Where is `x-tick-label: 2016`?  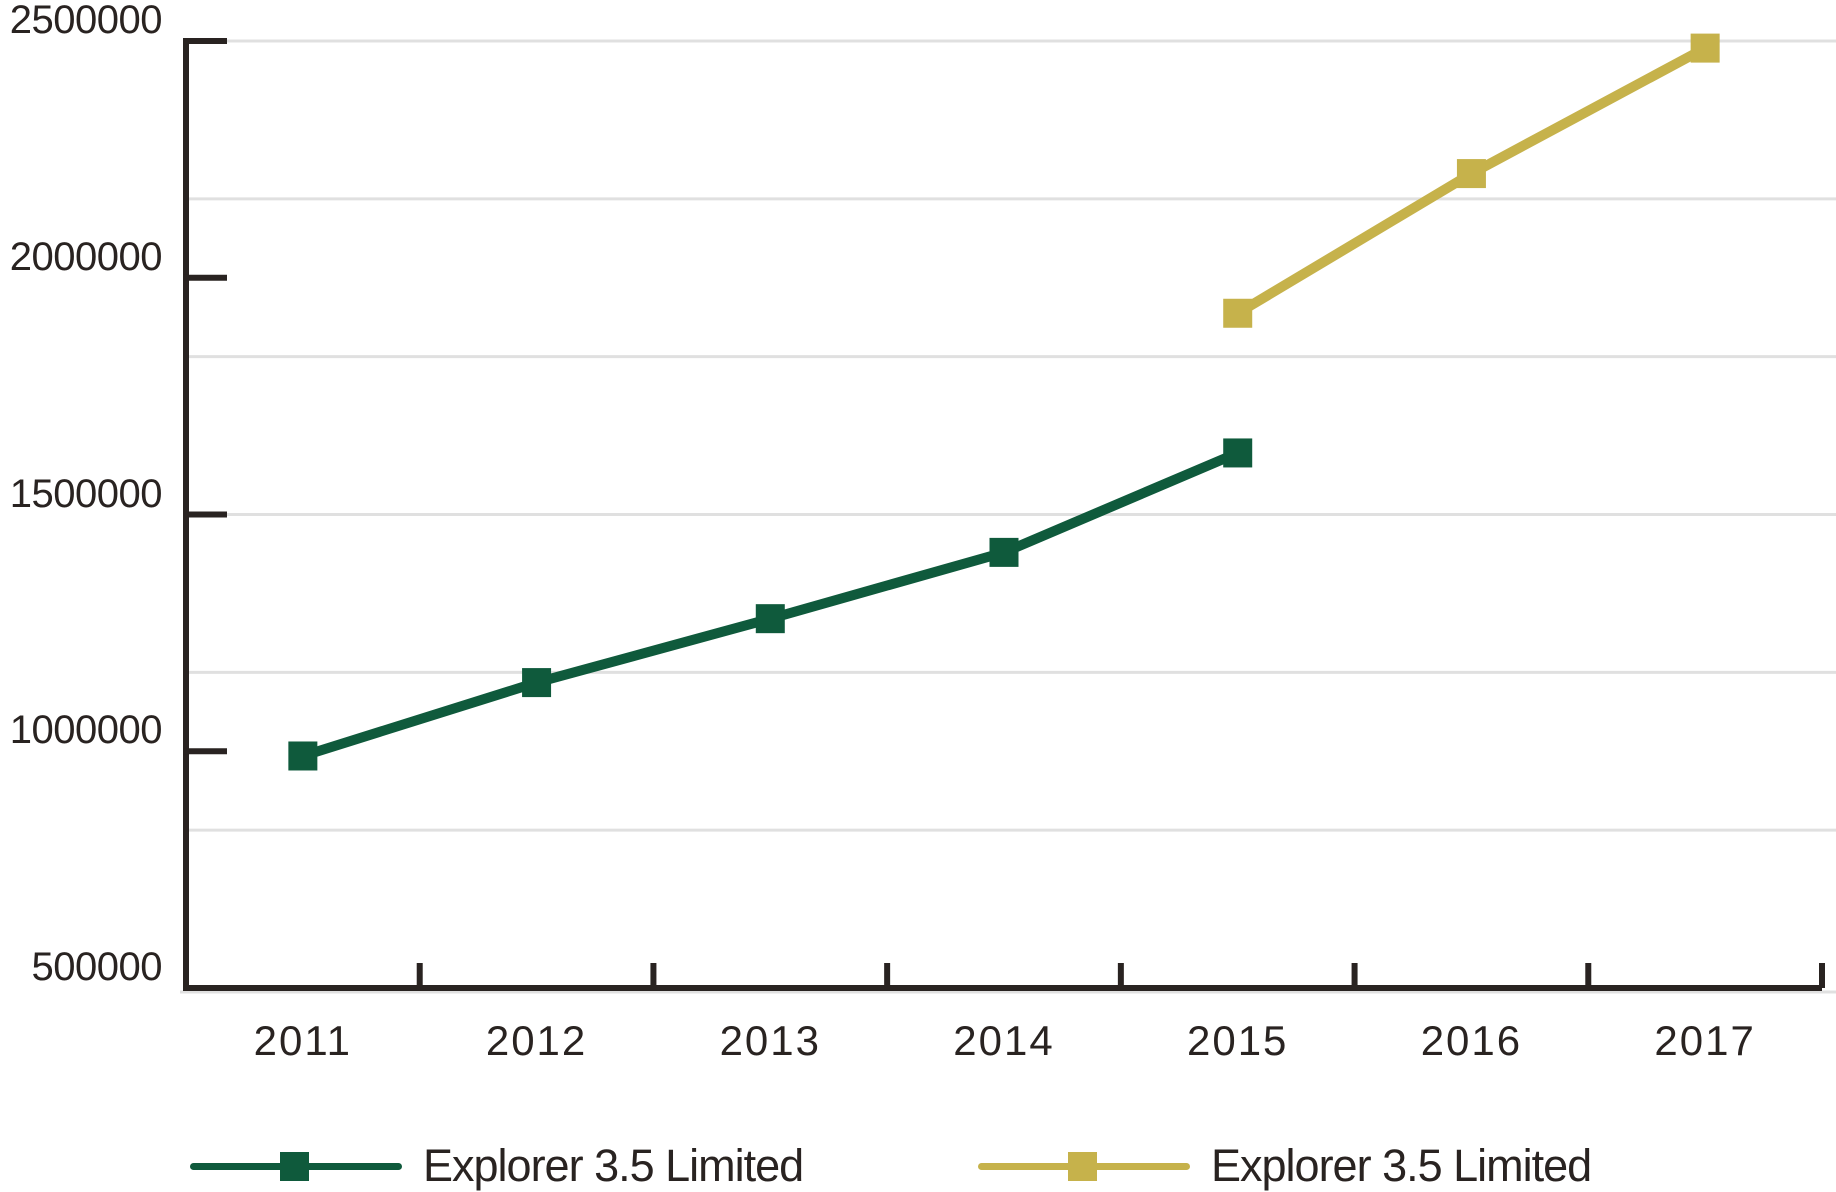 x-tick-label: 2016 is located at coordinates (1471, 1040).